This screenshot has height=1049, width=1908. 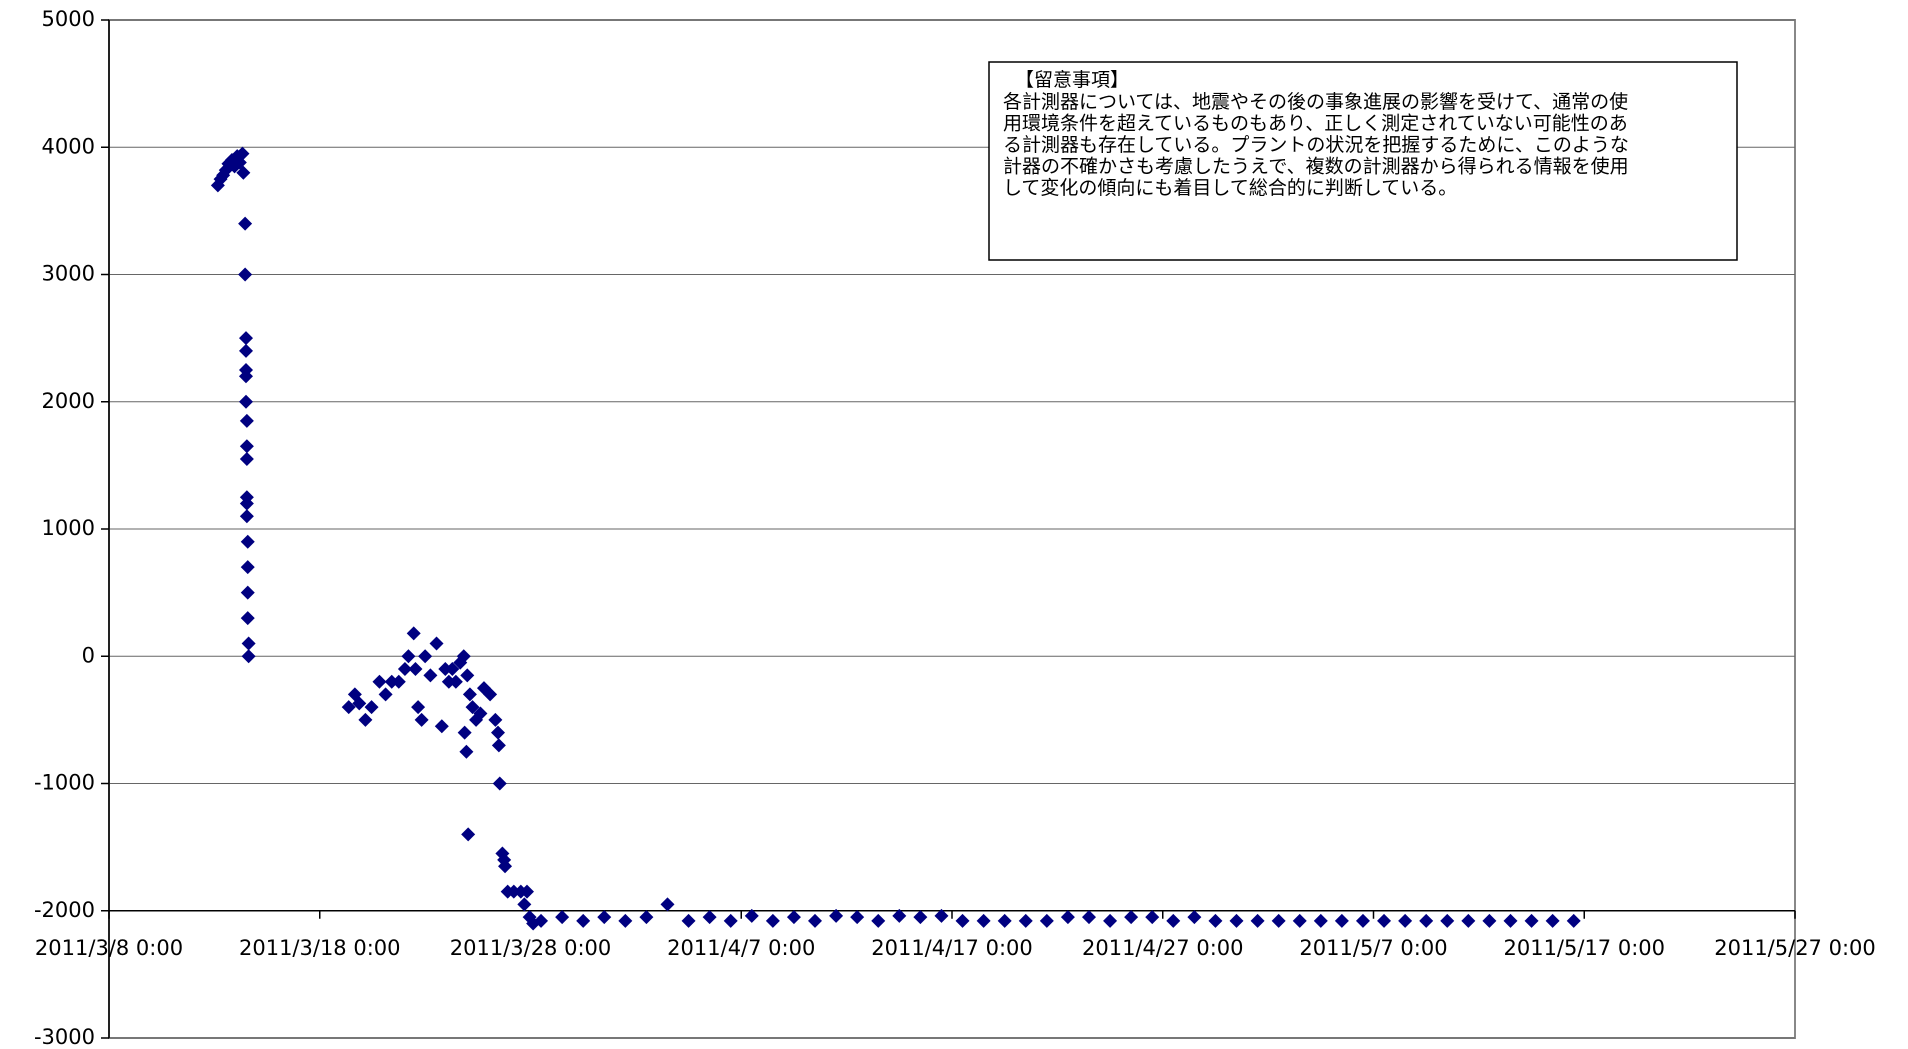 I want to click on y-tick-label: 4000, so click(x=68, y=146).